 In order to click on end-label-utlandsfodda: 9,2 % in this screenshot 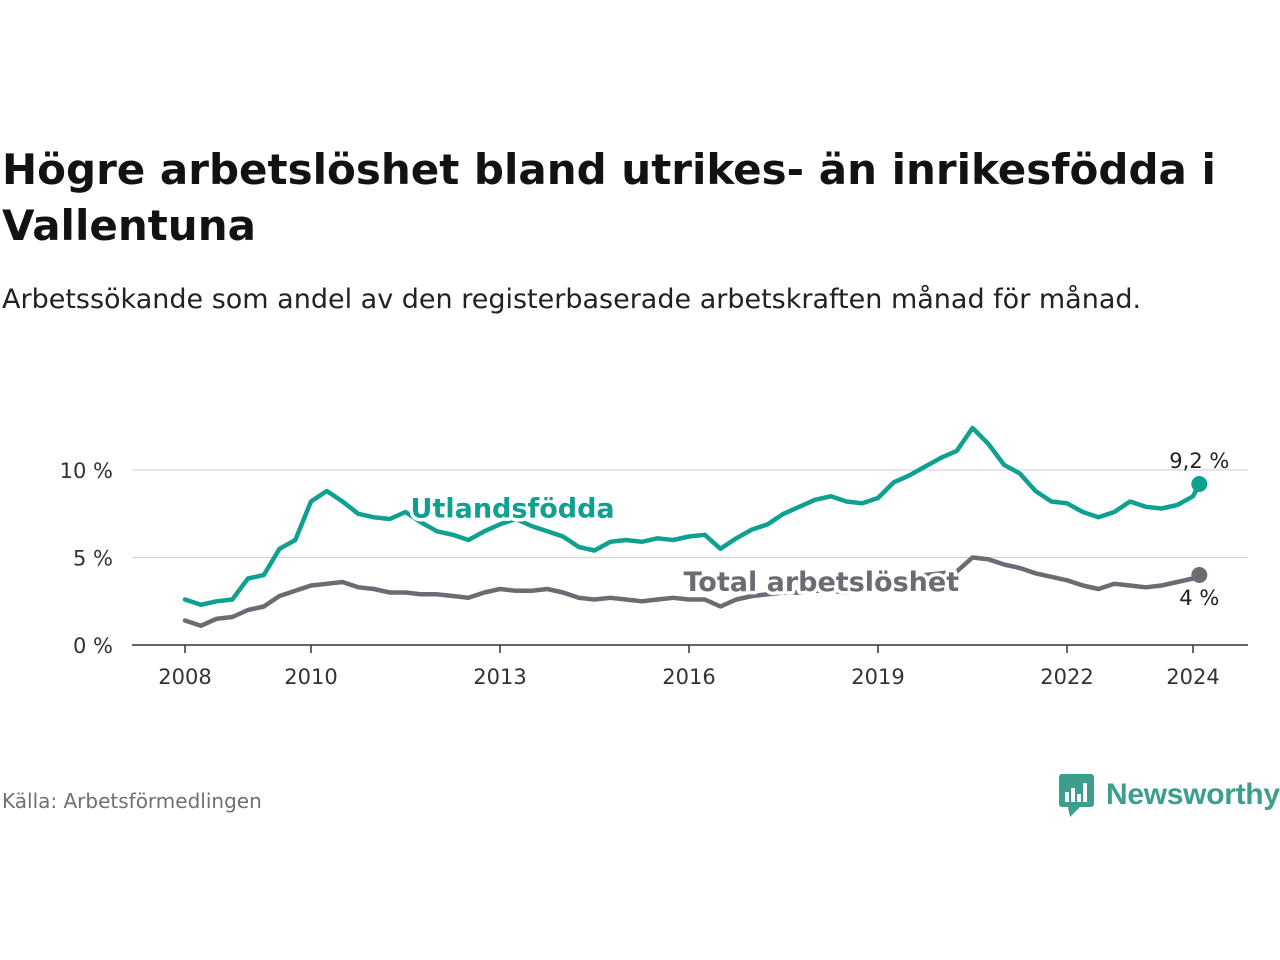, I will do `click(1199, 461)`.